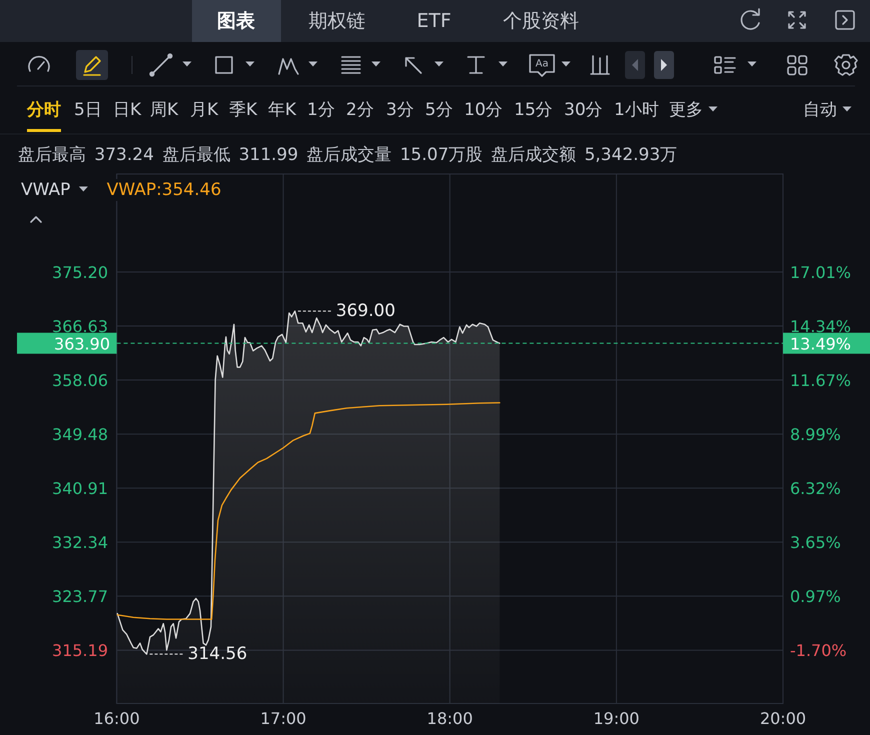  Describe the element at coordinates (542, 63) in the screenshot. I see `text: Aa` at that location.